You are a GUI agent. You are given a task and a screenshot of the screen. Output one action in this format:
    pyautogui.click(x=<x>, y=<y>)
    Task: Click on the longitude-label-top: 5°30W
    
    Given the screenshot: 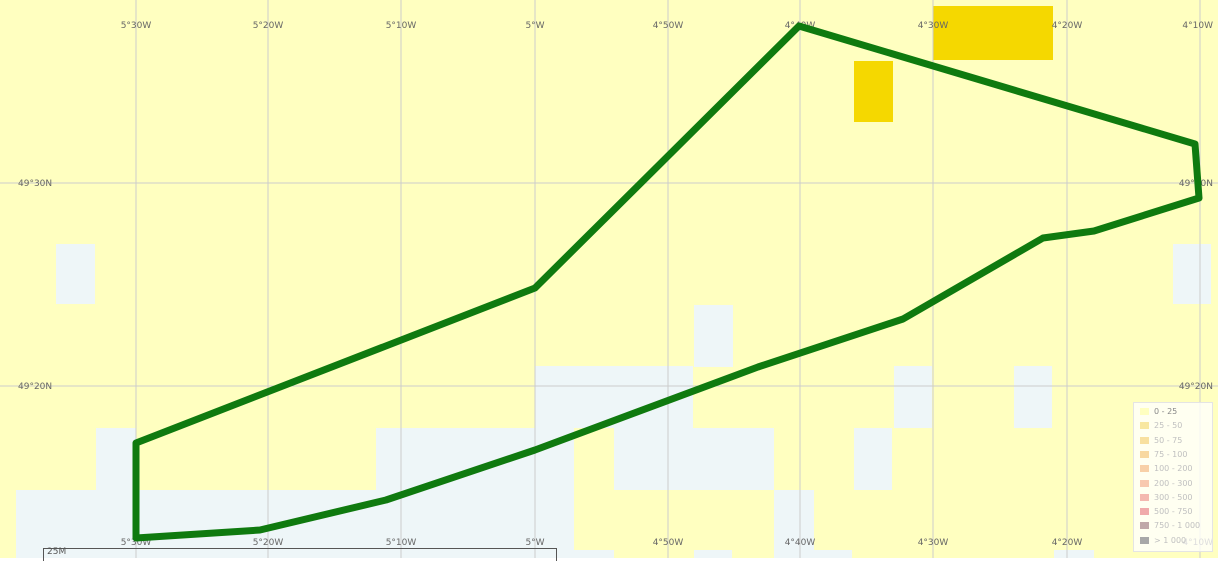 What is the action you would take?
    pyautogui.click(x=136, y=26)
    